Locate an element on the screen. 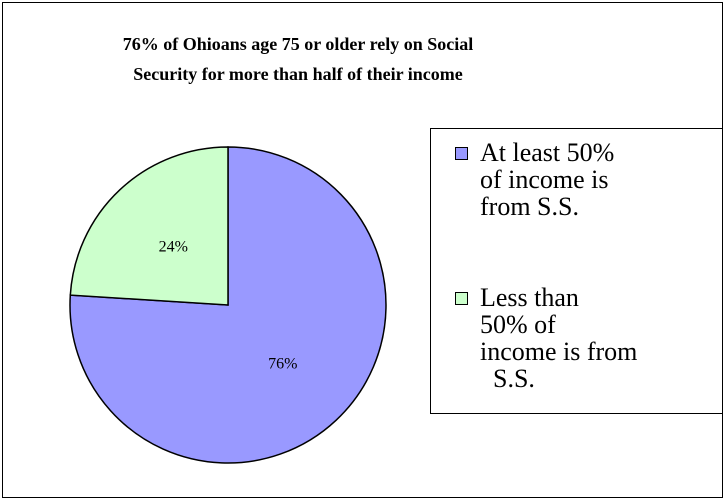 The width and height of the screenshot is (727, 502). legend-label-less-than-50: Less than 50% of income is from S.S. is located at coordinates (590, 338).